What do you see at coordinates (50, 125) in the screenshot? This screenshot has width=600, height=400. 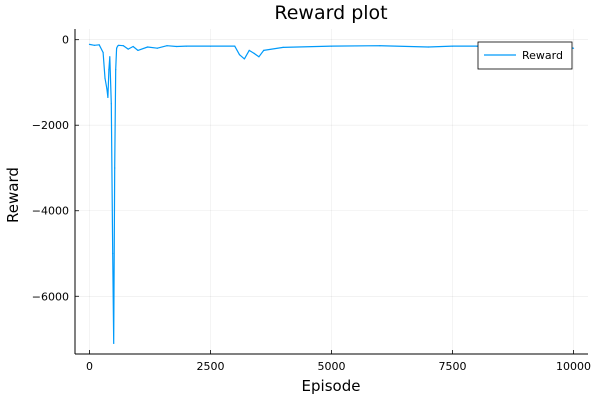 I see `y-tick-label: −2000` at bounding box center [50, 125].